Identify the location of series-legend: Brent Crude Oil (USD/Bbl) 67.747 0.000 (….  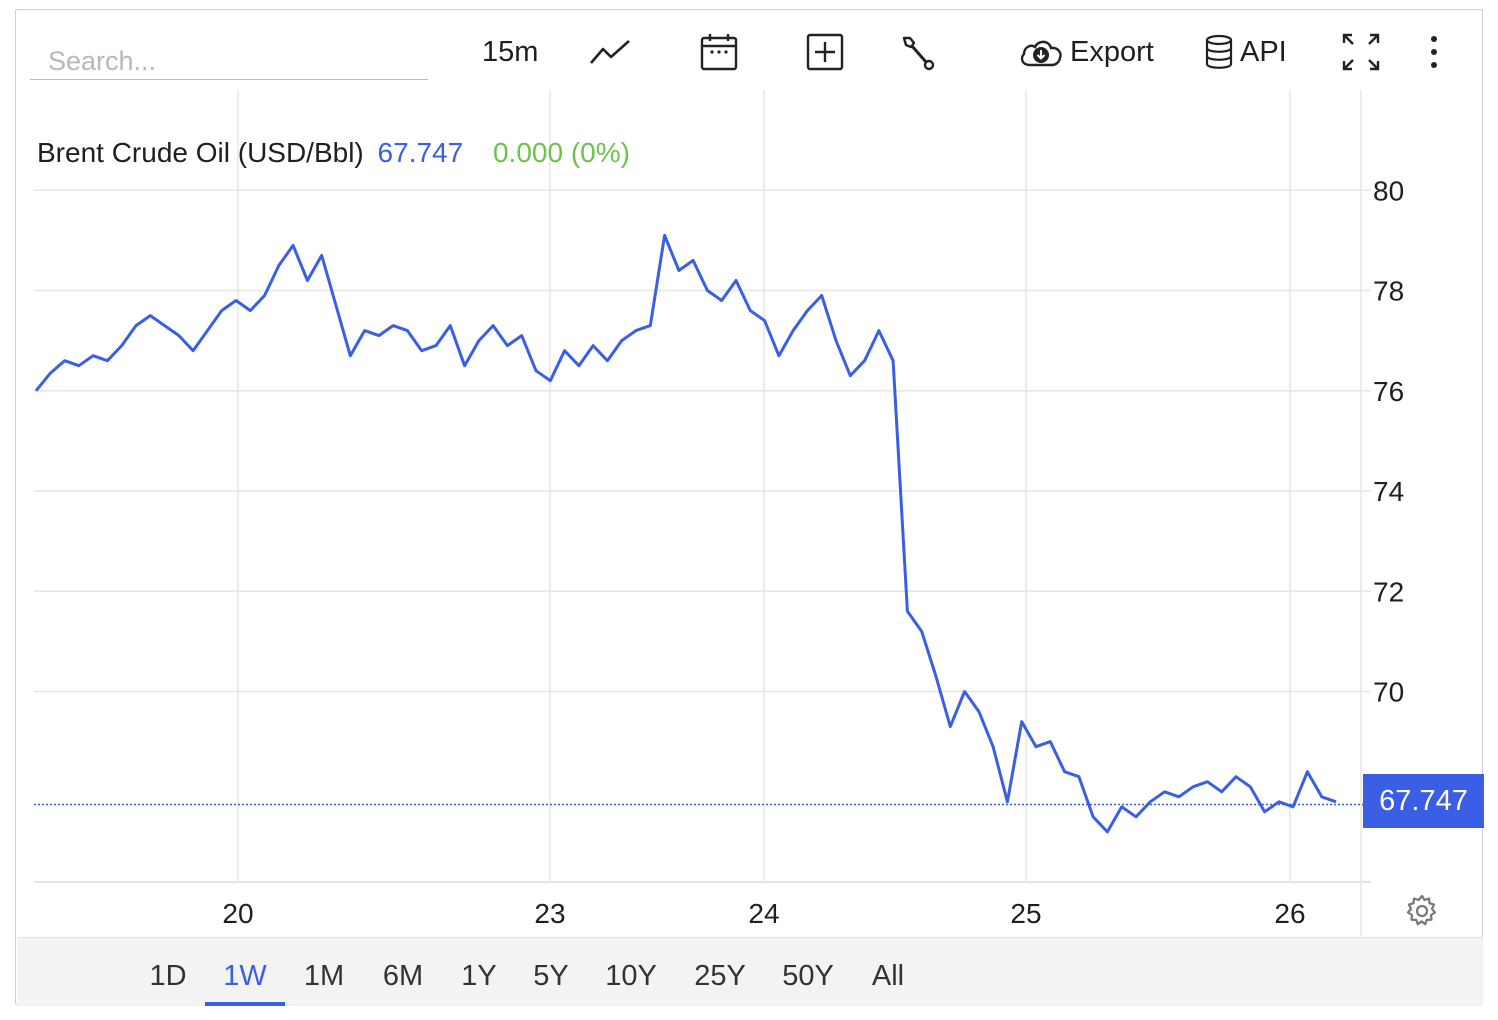
(333, 153).